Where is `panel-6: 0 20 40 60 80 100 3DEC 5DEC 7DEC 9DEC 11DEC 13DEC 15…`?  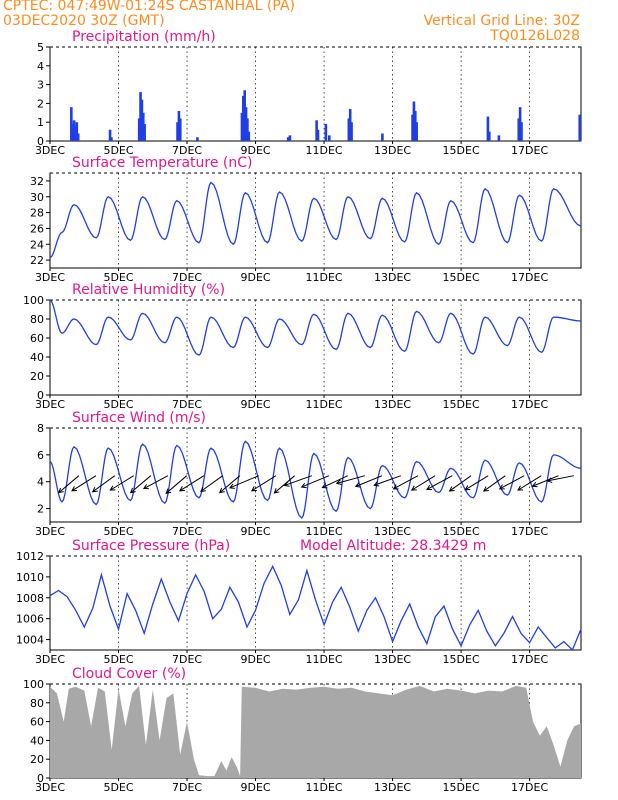
panel-6: 0 20 40 60 80 100 3DEC 5DEC 7DEC 9DEC 11DEC 13DEC 15… is located at coordinates (302, 730).